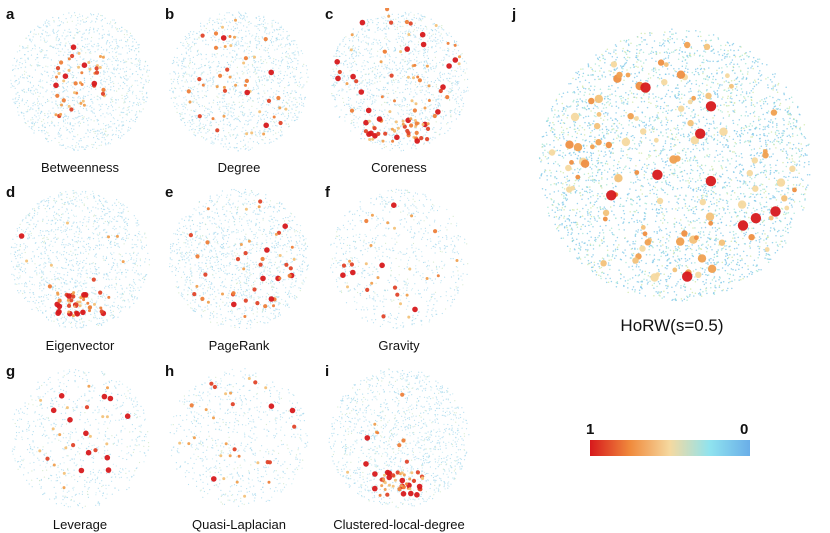 This screenshot has height=533, width=830. Describe the element at coordinates (170, 371) in the screenshot. I see `panel-letter-h: h` at that location.